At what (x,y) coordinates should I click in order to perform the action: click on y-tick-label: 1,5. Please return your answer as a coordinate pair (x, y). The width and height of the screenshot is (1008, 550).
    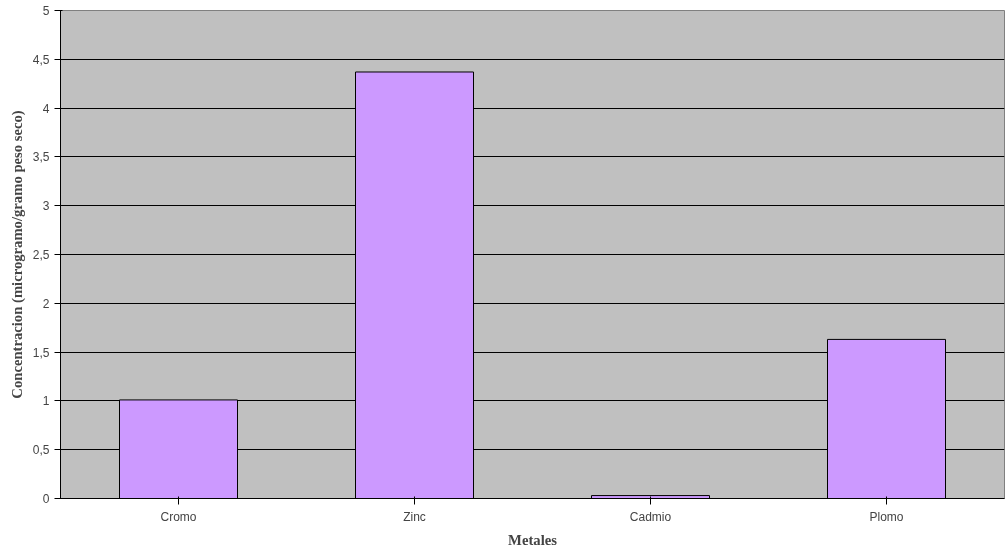
    Looking at the image, I should click on (41, 352).